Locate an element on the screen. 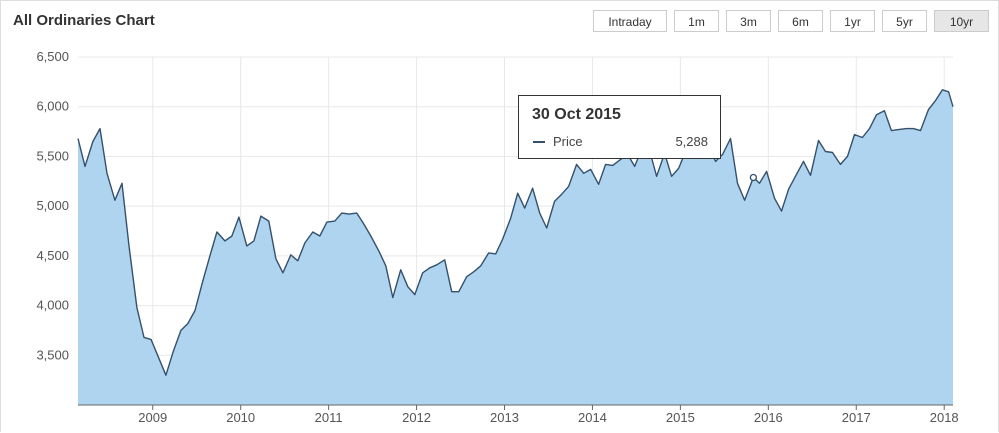 Image resolution: width=999 pixels, height=433 pixels. y-axis-ticks: 3,500 4,000 4,500 5,000 5,500 6,000 6,500 is located at coordinates (52, 205).